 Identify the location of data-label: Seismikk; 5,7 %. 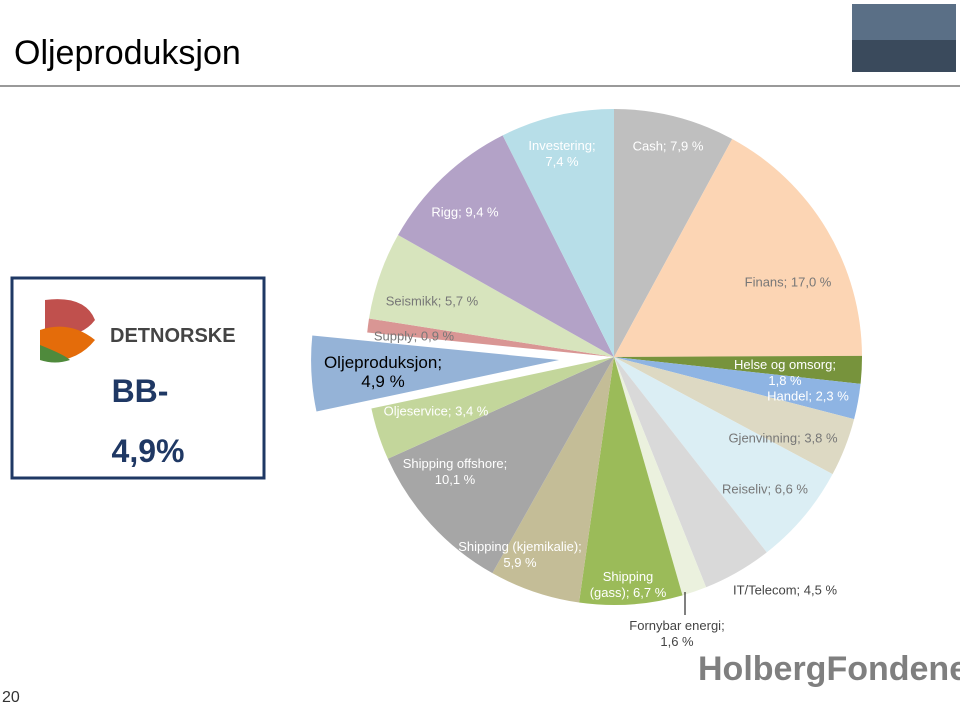
(432, 300).